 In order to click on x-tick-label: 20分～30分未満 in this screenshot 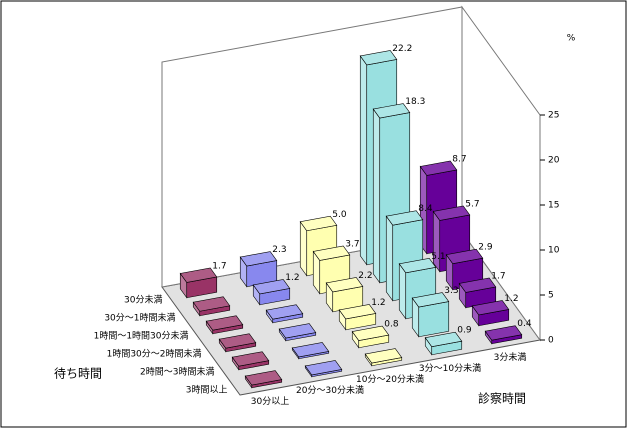, I will do `click(330, 390)`.